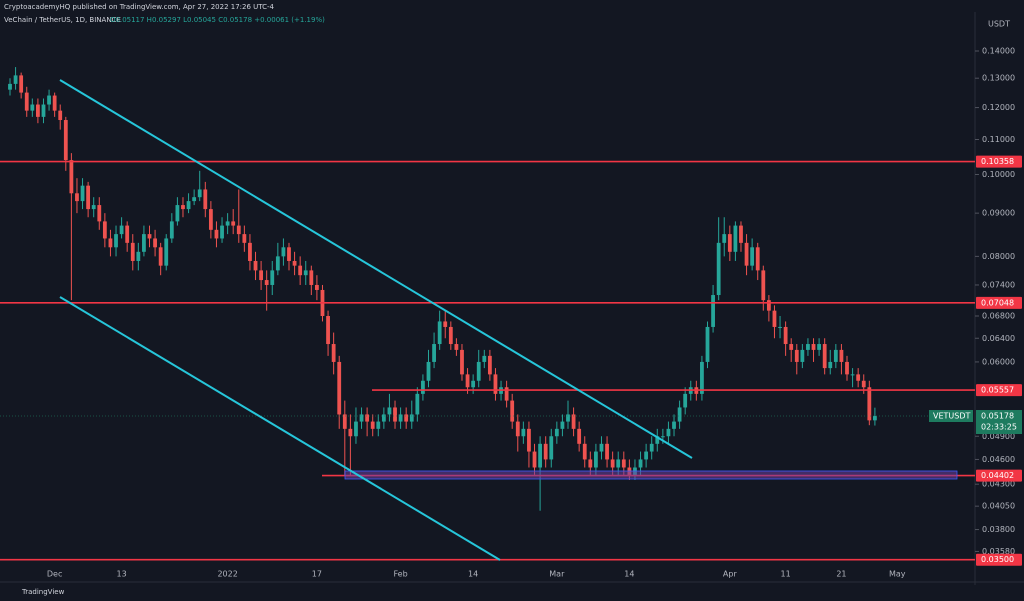  Describe the element at coordinates (43, 592) in the screenshot. I see `footer-brand: TradingView` at that location.